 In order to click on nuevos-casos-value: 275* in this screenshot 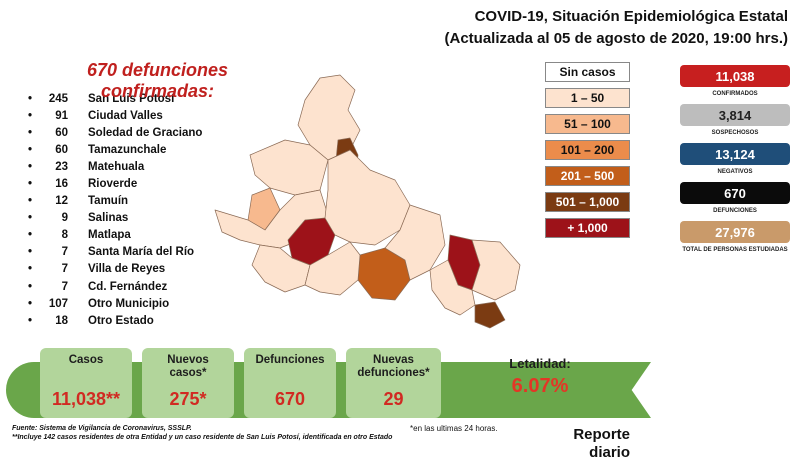, I will do `click(188, 399)`.